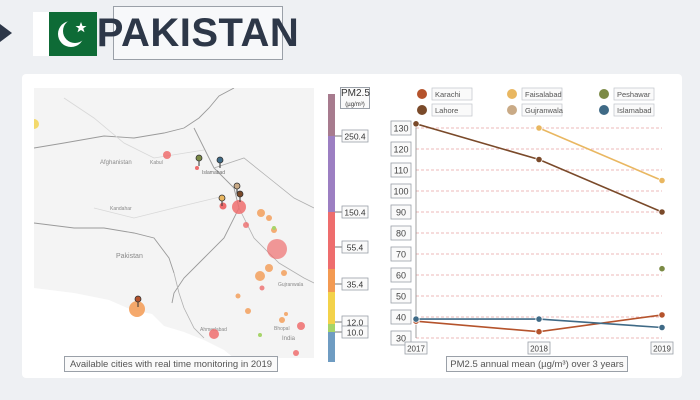 This screenshot has width=700, height=400. I want to click on country-title-box: PAKISTAN, so click(198, 33).